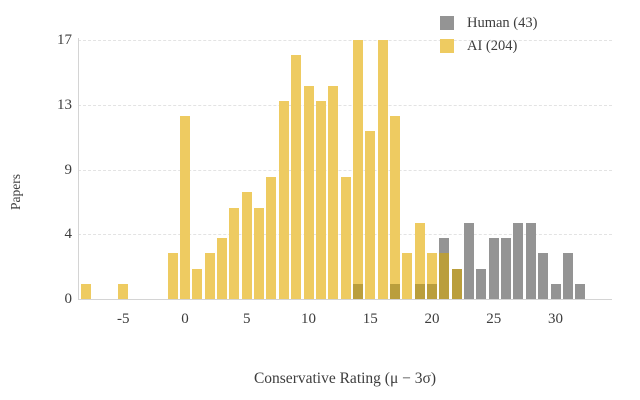  Describe the element at coordinates (308, 319) in the screenshot. I see `x-tick-label: 10` at that location.